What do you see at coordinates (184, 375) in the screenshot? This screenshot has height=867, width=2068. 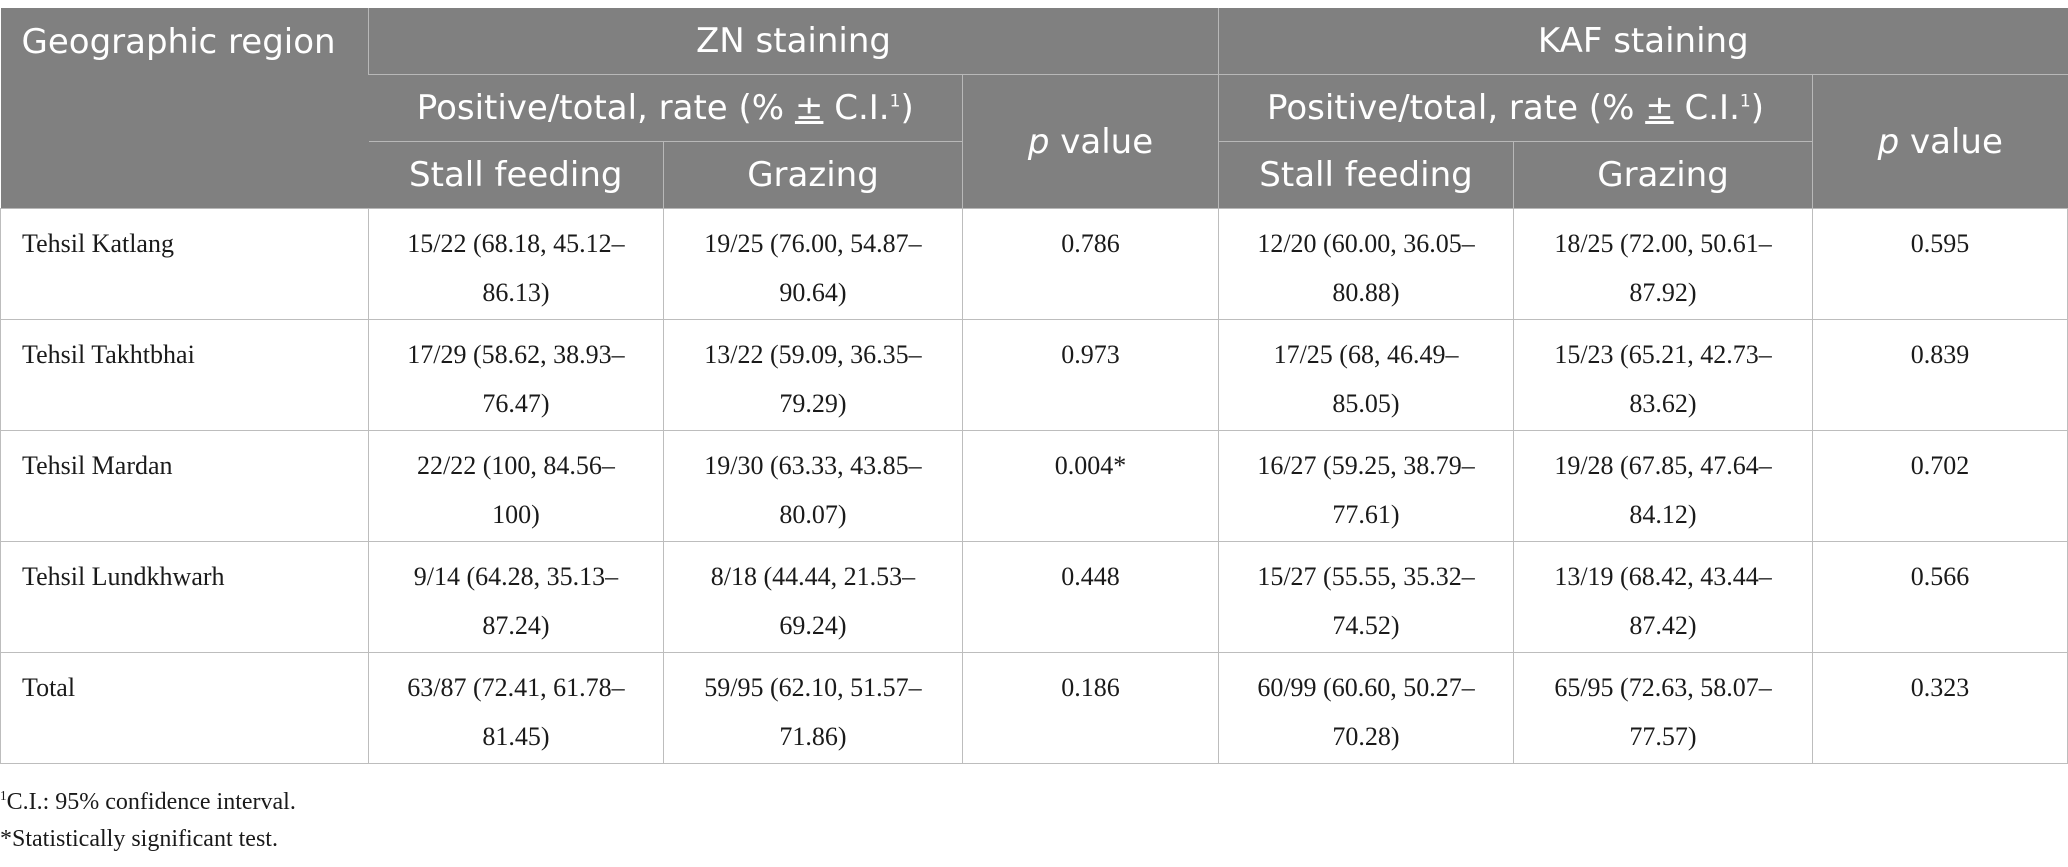 I see `region-cell: Tehsil Takhtbhai` at bounding box center [184, 375].